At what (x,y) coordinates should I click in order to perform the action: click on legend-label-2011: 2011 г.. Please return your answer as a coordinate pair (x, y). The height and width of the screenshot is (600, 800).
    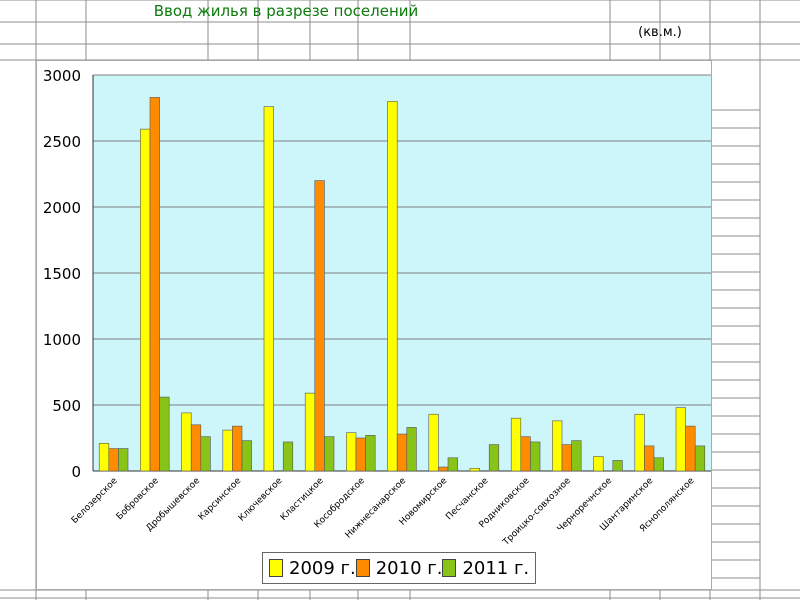
    Looking at the image, I should click on (496, 568).